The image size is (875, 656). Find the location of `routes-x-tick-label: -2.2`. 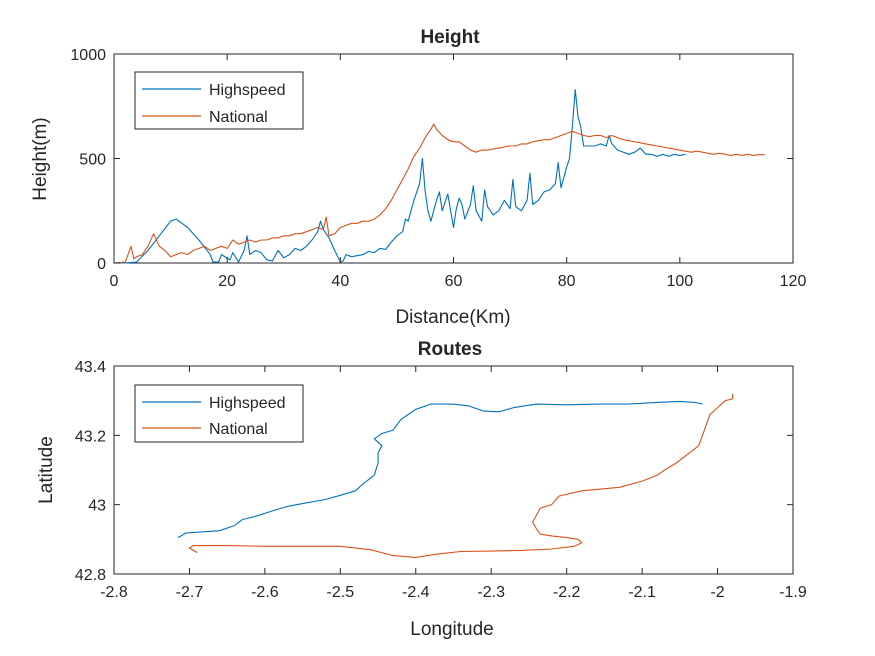

routes-x-tick-label: -2.2 is located at coordinates (567, 592).